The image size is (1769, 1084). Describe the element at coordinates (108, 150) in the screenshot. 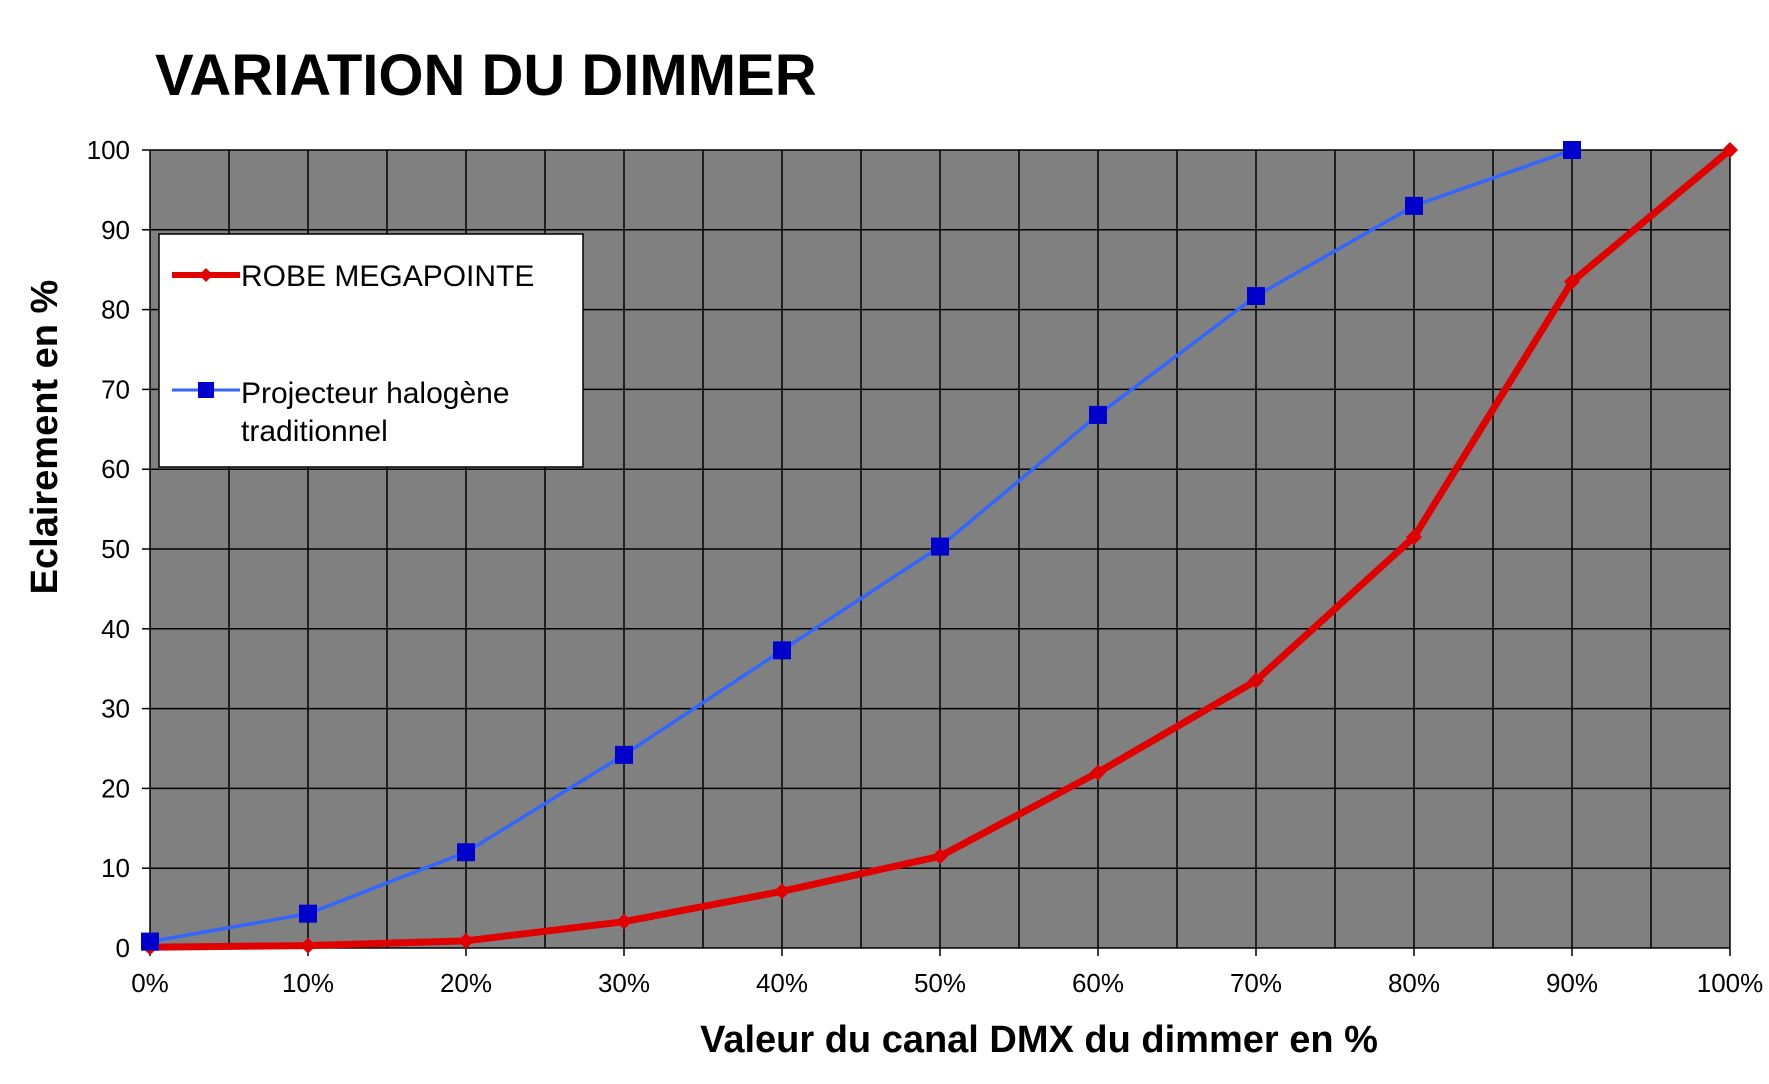

I see `y-tick-label: 100` at that location.